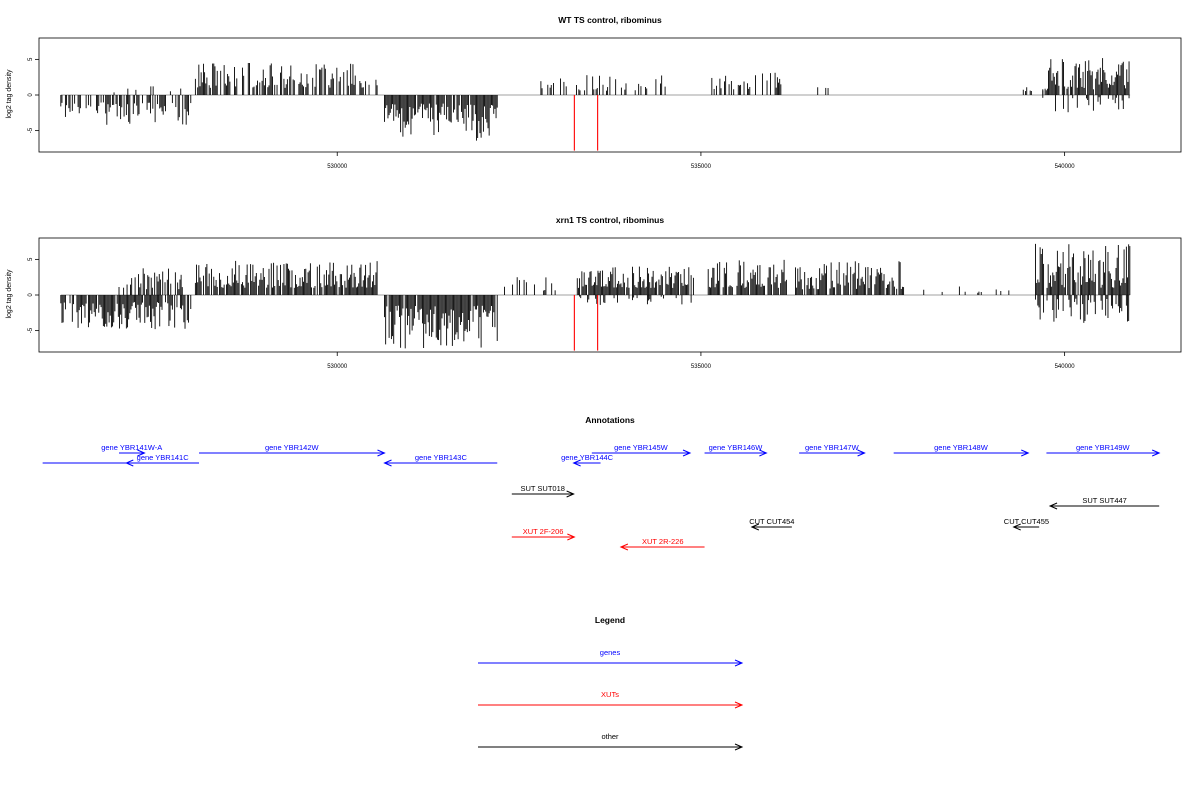  What do you see at coordinates (610, 620) in the screenshot?
I see `legend-title: Legend` at bounding box center [610, 620].